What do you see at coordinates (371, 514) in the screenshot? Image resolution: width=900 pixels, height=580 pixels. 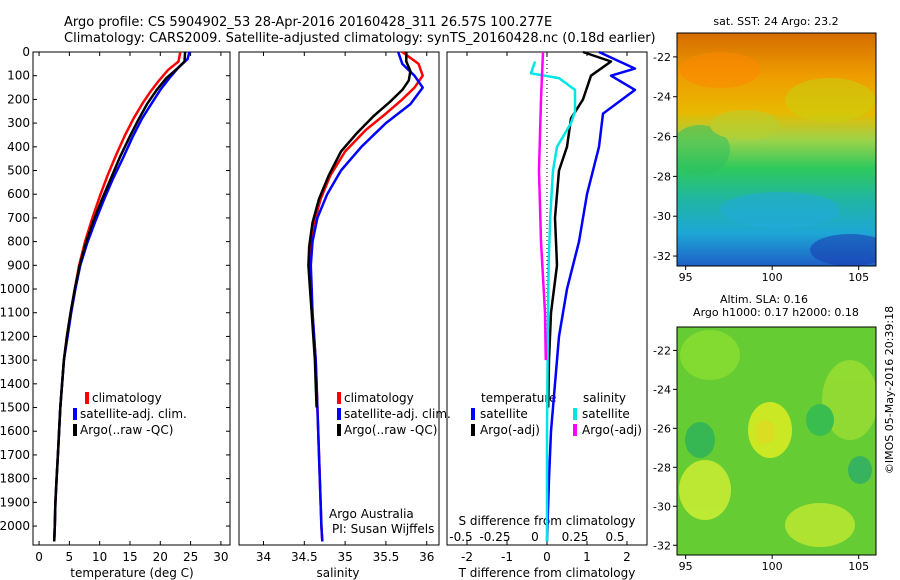 I see `credit-org: Argo Australia` at bounding box center [371, 514].